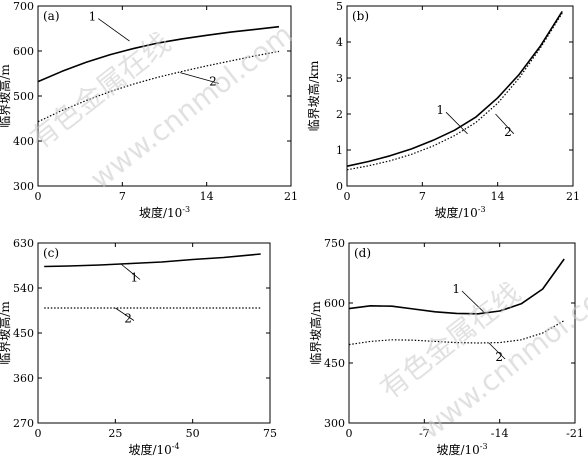  I want to click on y-axis-label-b: 临界坡高/km, so click(313, 95).